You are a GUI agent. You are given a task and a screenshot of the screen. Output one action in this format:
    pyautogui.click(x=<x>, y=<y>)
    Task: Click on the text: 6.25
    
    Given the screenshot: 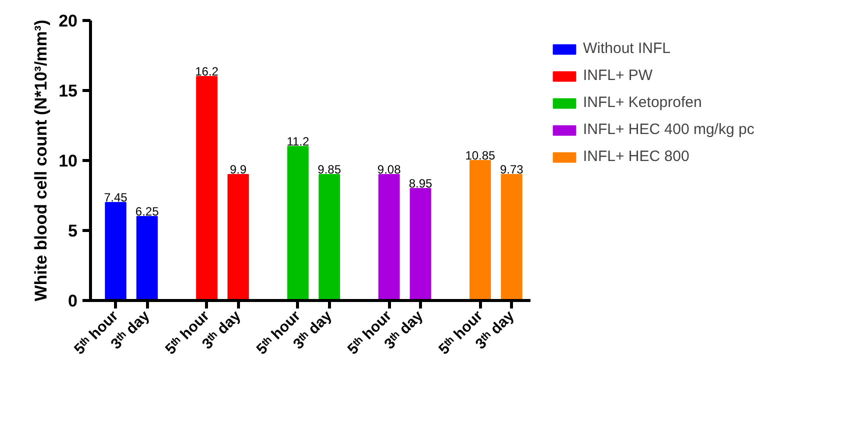 What is the action you would take?
    pyautogui.click(x=147, y=211)
    